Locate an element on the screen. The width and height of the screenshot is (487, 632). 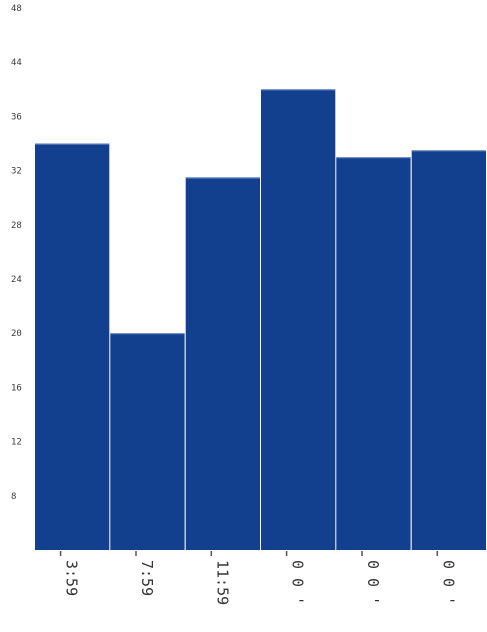
y-tick-label: 36 is located at coordinates (16, 117).